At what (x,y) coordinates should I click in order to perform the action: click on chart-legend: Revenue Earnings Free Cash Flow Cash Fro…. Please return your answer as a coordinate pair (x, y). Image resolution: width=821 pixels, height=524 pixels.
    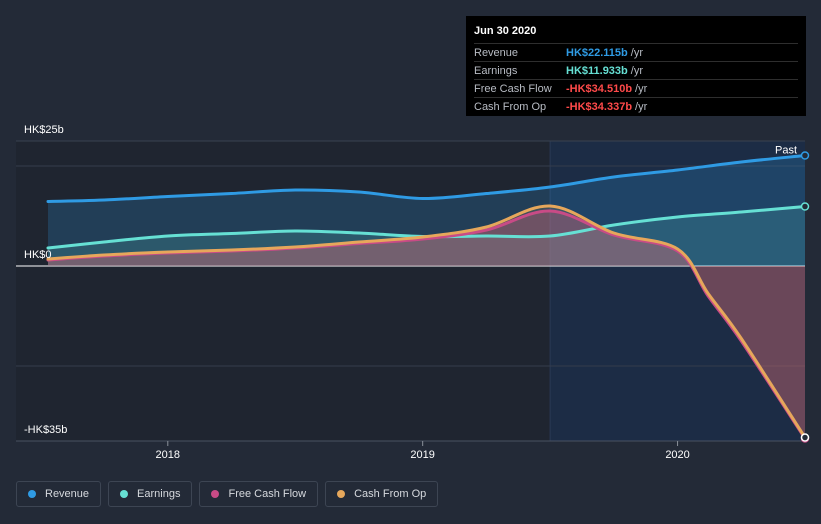
    Looking at the image, I should click on (230, 494).